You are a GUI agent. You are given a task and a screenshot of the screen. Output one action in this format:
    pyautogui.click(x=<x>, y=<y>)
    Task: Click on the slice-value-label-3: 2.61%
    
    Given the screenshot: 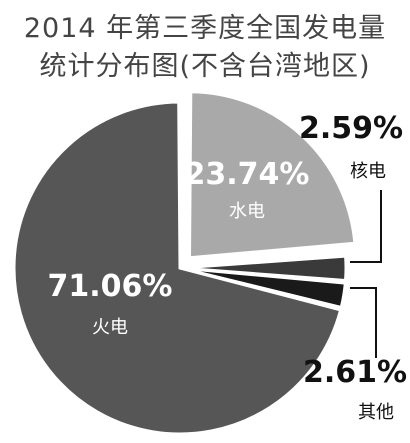 What is the action you would take?
    pyautogui.click(x=355, y=372)
    